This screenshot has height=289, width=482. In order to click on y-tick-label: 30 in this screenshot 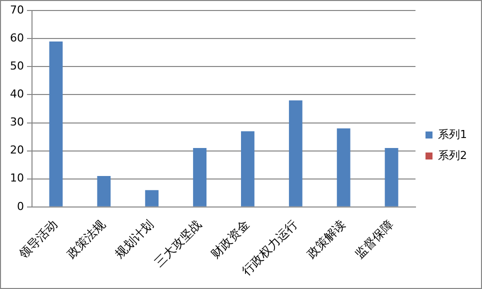, I will do `click(17, 122)`.